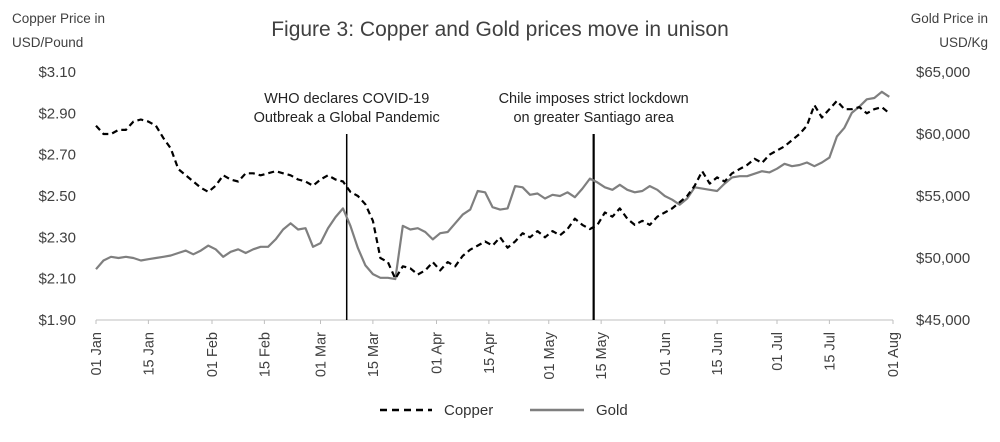 Image resolution: width=1000 pixels, height=442 pixels. What do you see at coordinates (322, 354) in the screenshot?
I see `x-tick-label: 01 Mar` at bounding box center [322, 354].